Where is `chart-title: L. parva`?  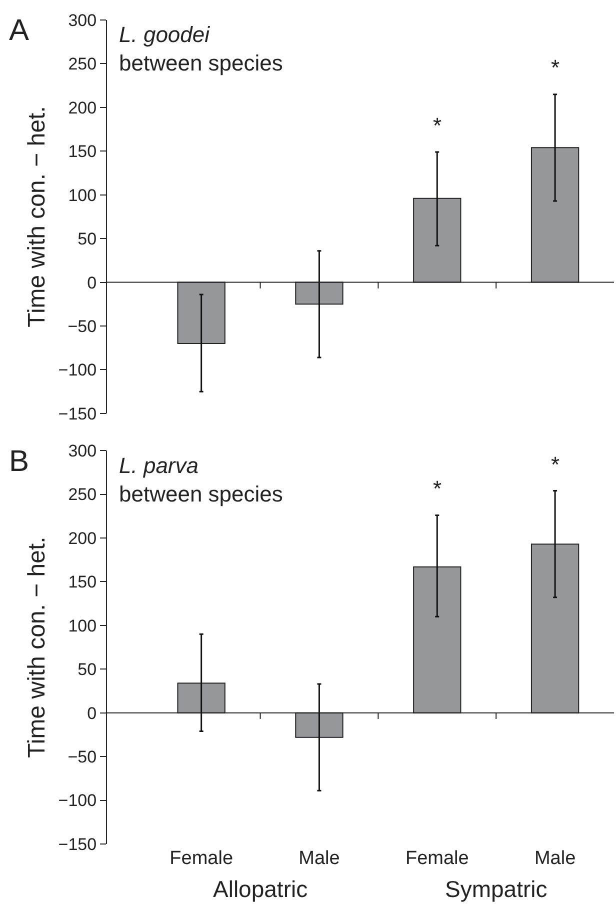 chart-title: L. parva is located at coordinates (158, 465).